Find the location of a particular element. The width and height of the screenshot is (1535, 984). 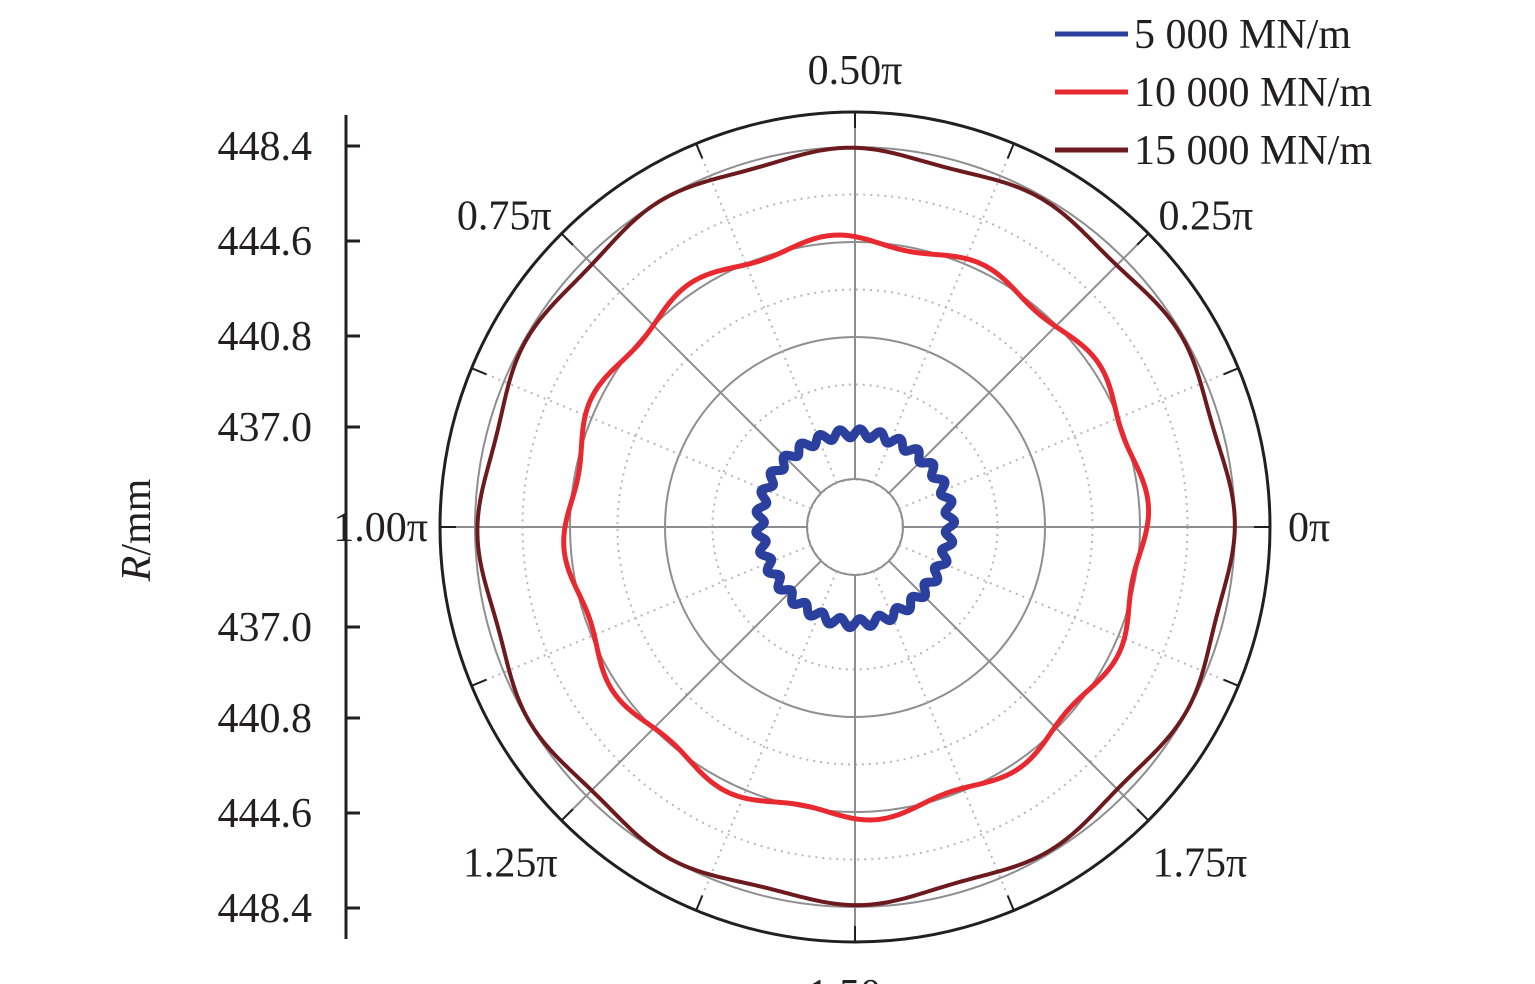

radial-axis-label-symbol: R is located at coordinates (137, 569).